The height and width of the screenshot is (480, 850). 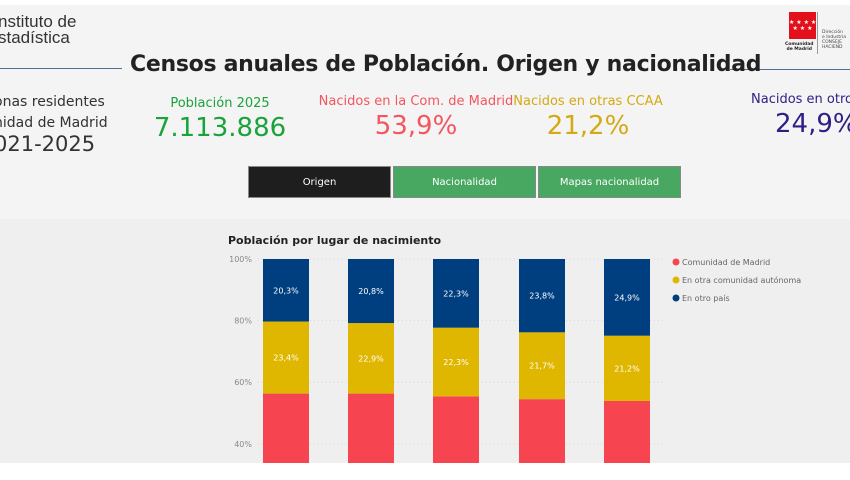 I want to click on logo-side-1: Dirección, so click(x=833, y=32).